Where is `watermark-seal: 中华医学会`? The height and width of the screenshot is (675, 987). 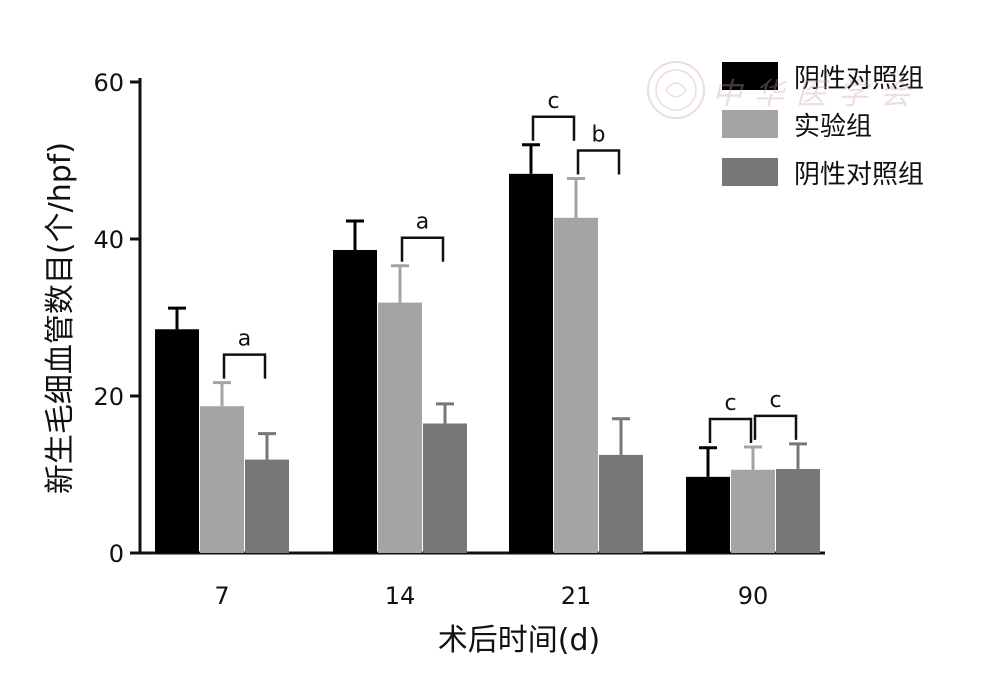 watermark-seal: 中华医学会 is located at coordinates (784, 90).